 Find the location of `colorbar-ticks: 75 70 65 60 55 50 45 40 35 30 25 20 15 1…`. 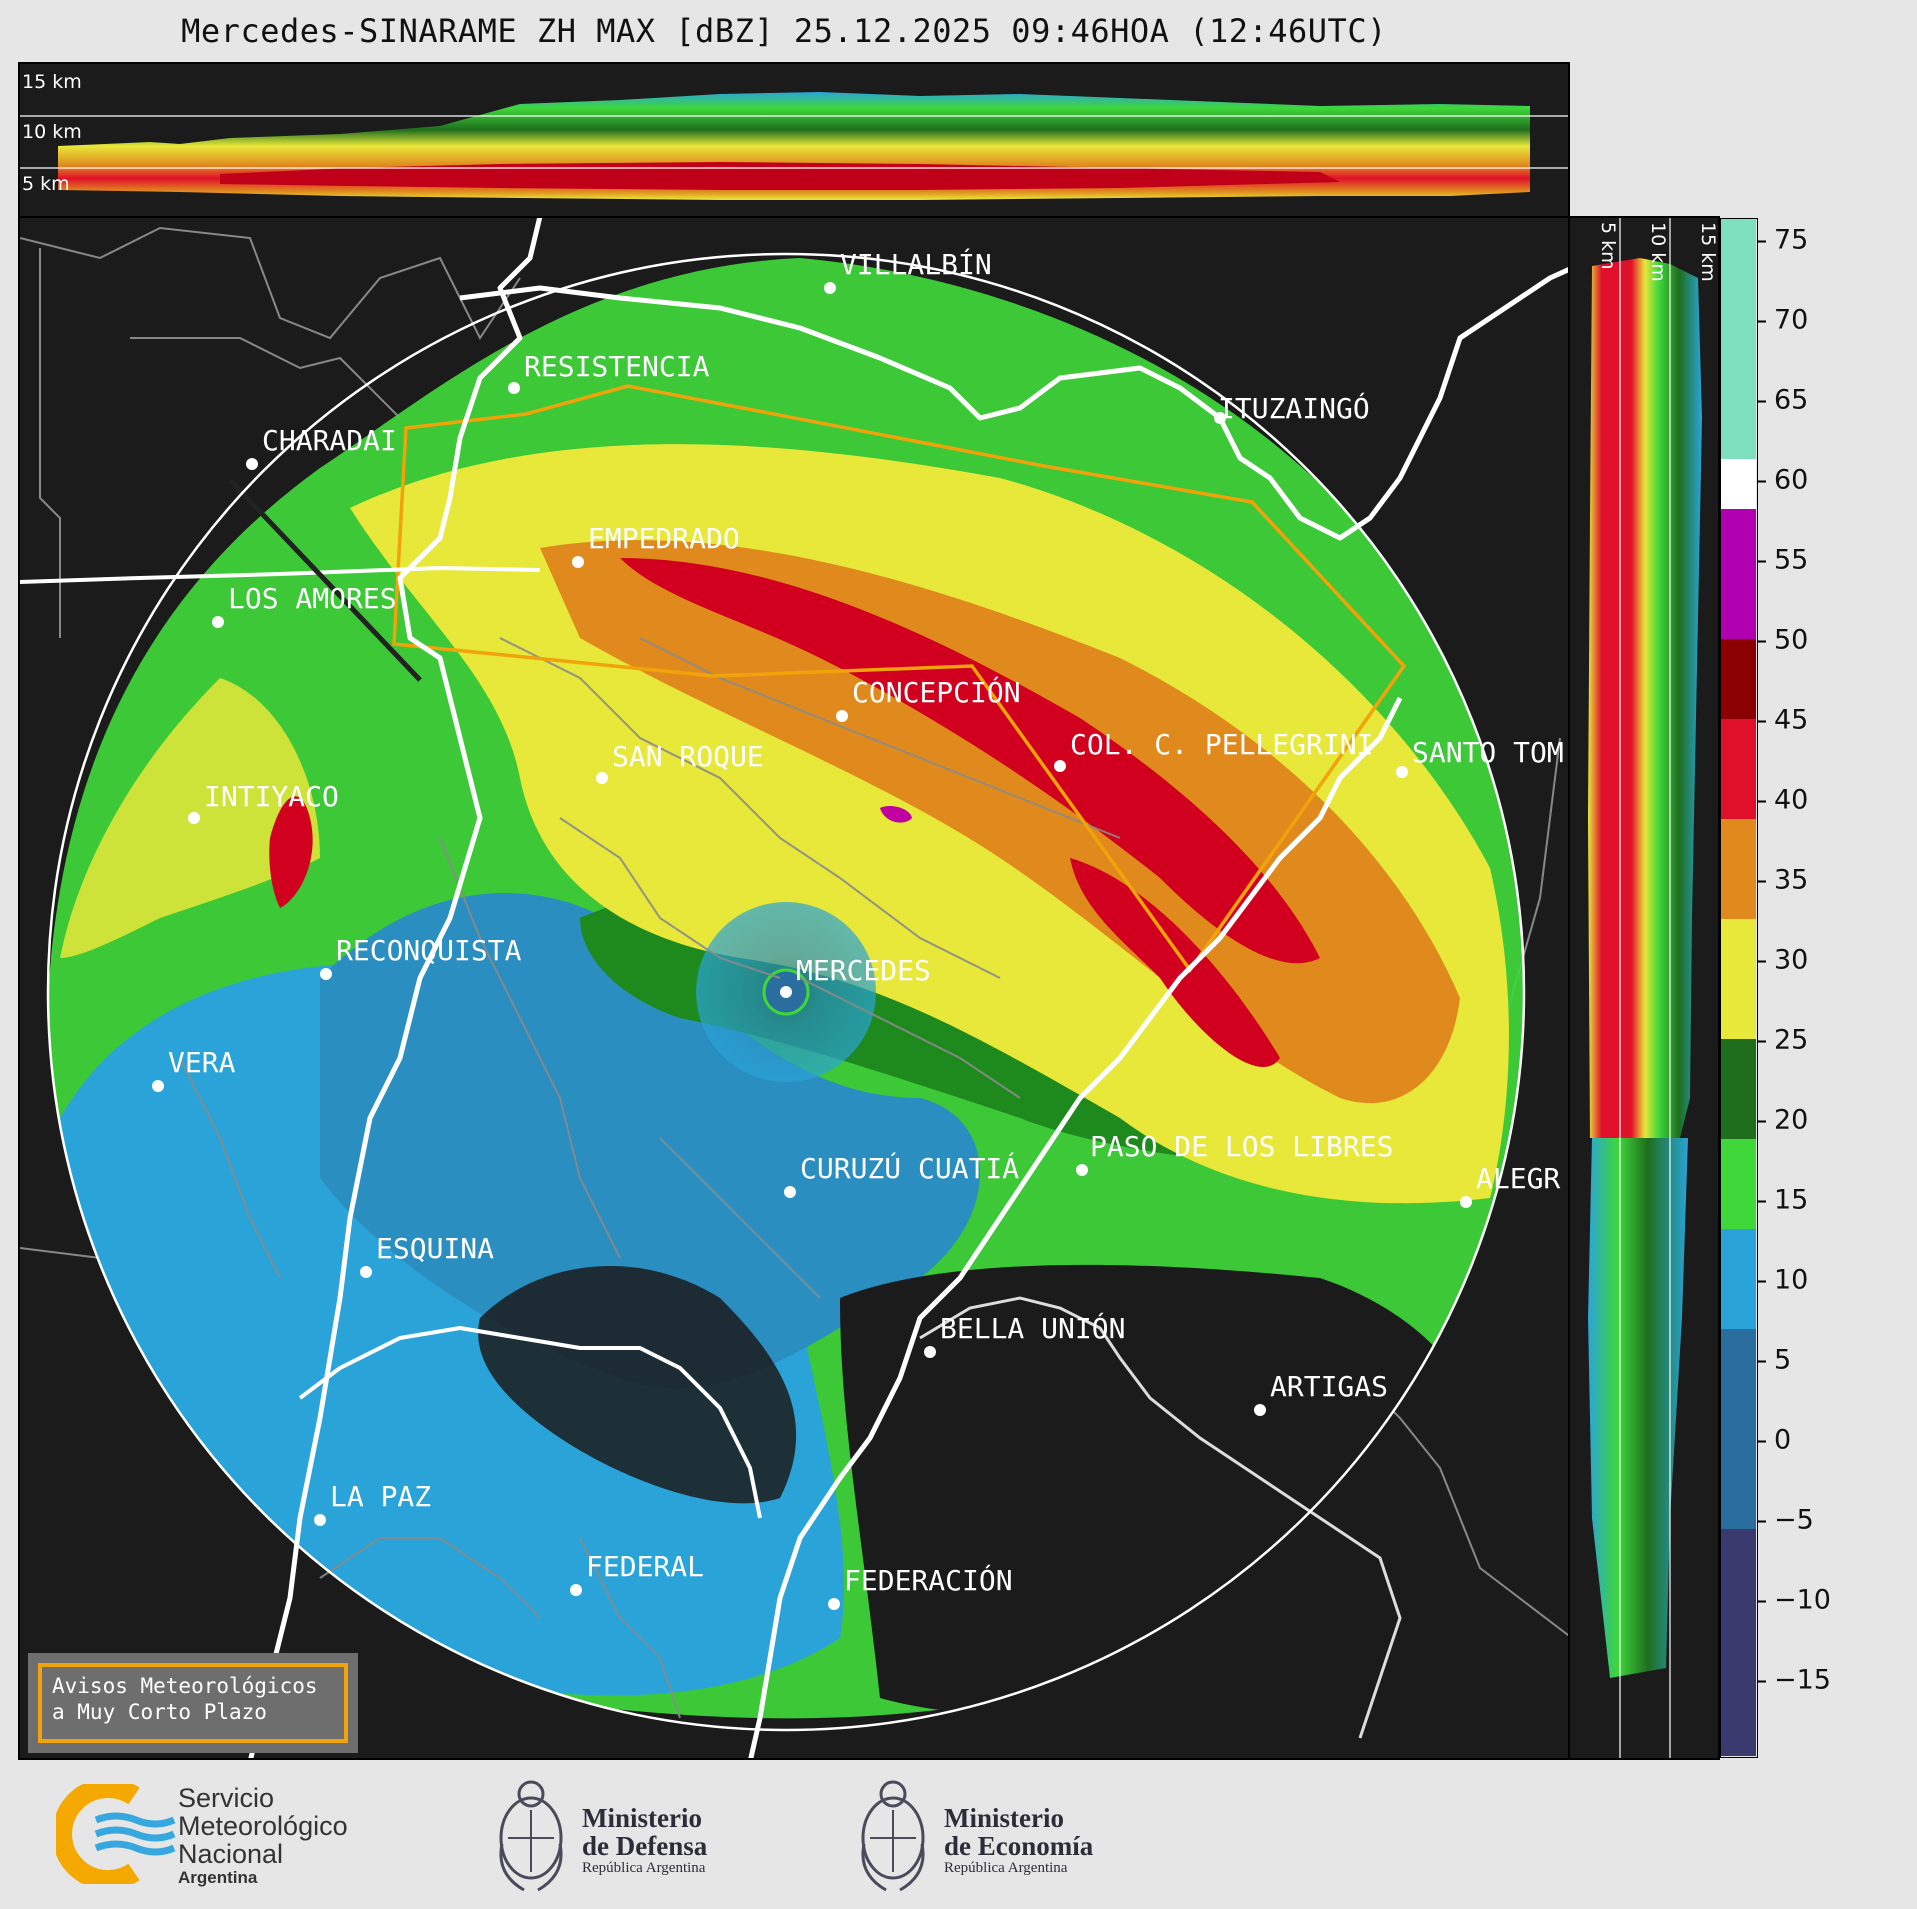

colorbar-ticks: 75 70 65 60 55 50 45 40 35 30 25 20 15 1… is located at coordinates (1808, 988).